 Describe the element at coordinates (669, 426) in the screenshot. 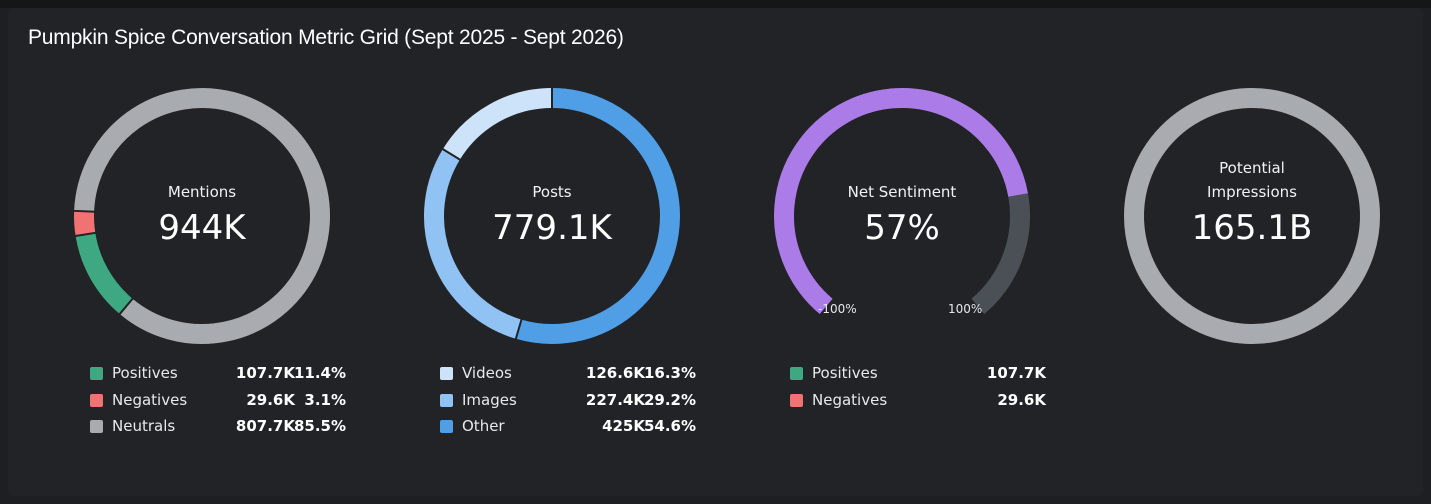

I see `legend-percent: 54.6%` at that location.